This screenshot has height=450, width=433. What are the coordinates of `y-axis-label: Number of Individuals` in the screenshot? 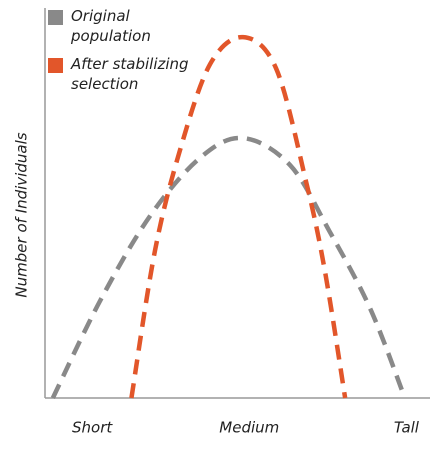 It's located at (22, 214).